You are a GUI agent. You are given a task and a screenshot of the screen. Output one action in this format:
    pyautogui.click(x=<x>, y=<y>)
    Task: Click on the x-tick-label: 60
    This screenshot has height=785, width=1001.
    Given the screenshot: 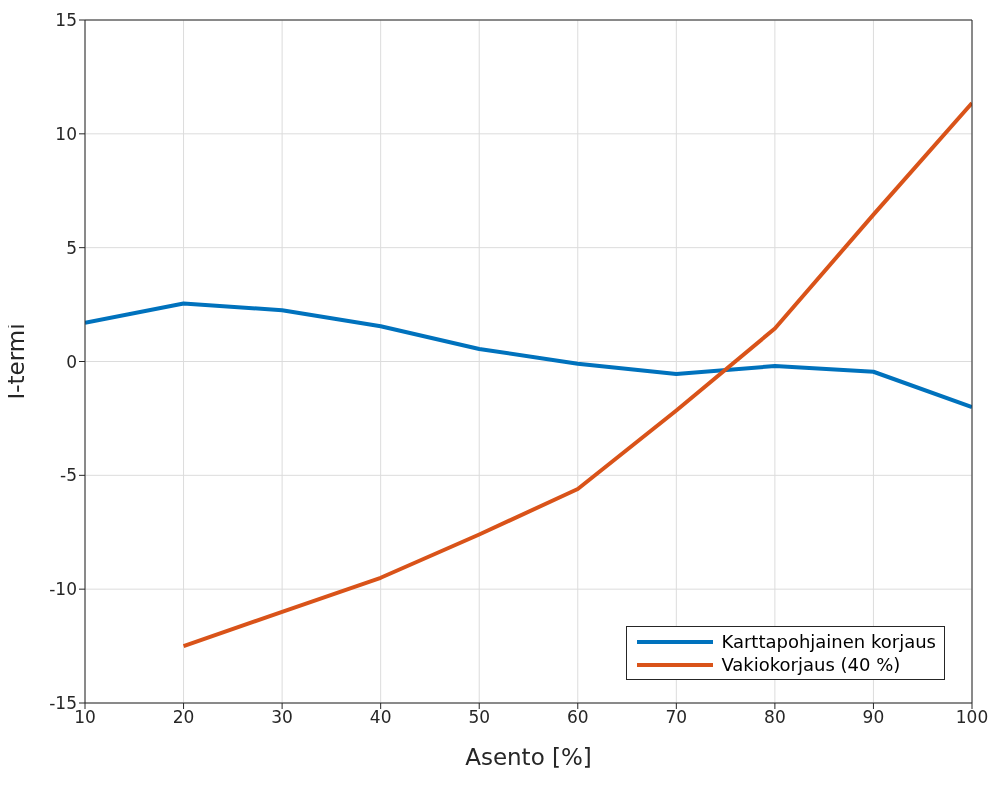 What is the action you would take?
    pyautogui.click(x=577, y=717)
    